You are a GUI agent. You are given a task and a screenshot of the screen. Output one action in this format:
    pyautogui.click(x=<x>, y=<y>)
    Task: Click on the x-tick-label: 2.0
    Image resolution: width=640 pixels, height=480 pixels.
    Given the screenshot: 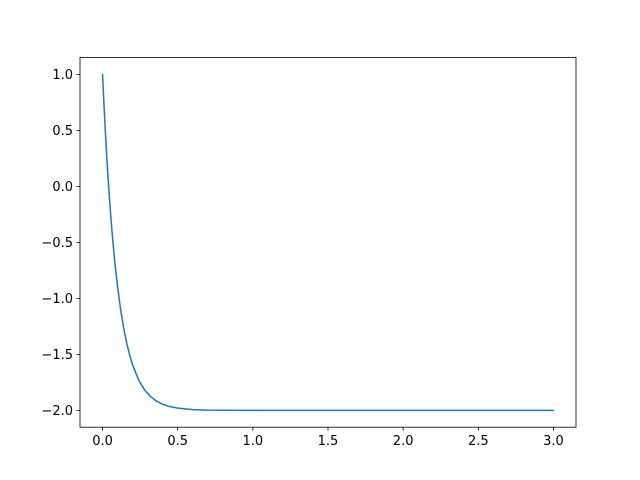 What is the action you would take?
    pyautogui.click(x=403, y=441)
    